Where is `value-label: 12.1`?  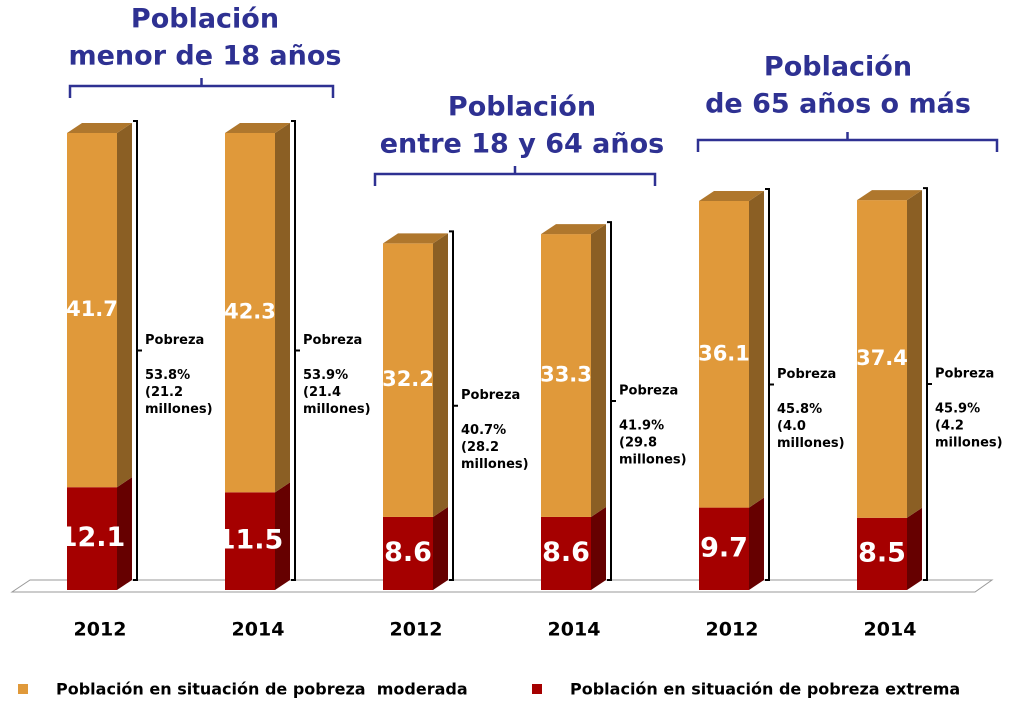 value-label: 12.1 is located at coordinates (92, 537).